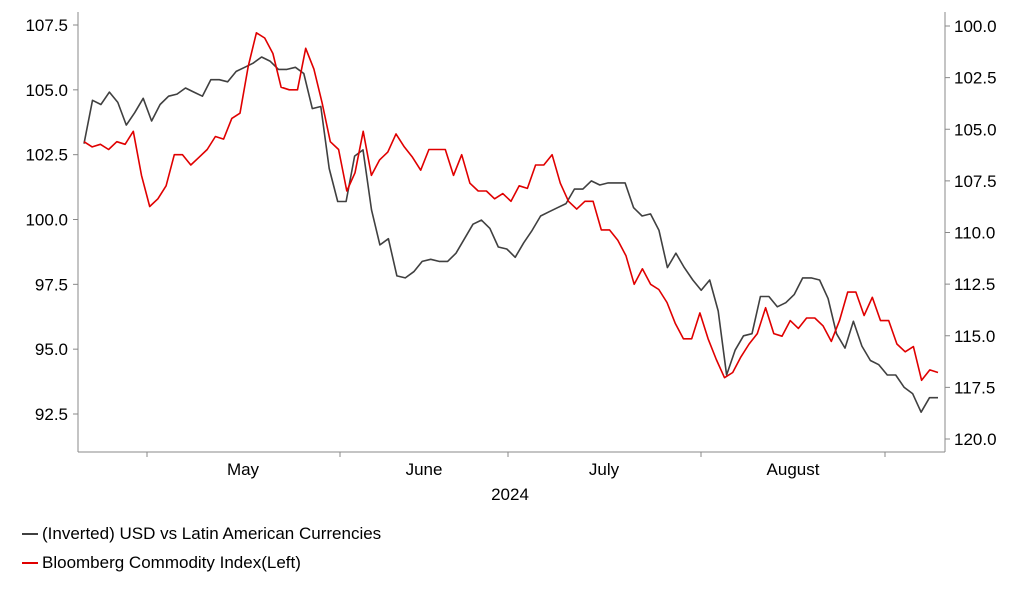 The height and width of the screenshot is (597, 1022). Describe the element at coordinates (30, 563) in the screenshot. I see `legend-swatch-red` at that location.